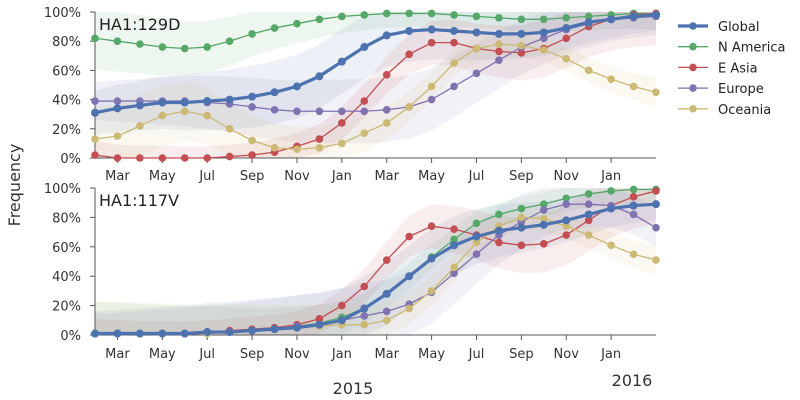 The width and height of the screenshot is (800, 400). What do you see at coordinates (117, 176) in the screenshot?
I see `x-tick-label: Mar` at bounding box center [117, 176].